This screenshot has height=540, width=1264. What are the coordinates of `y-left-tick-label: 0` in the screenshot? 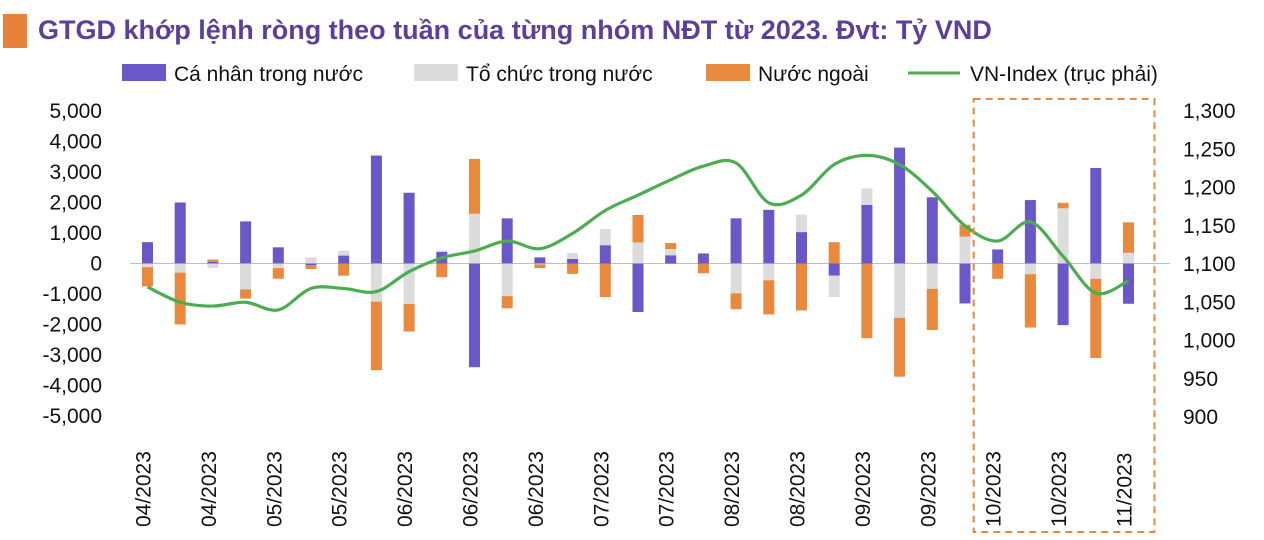 It's located at (96, 264).